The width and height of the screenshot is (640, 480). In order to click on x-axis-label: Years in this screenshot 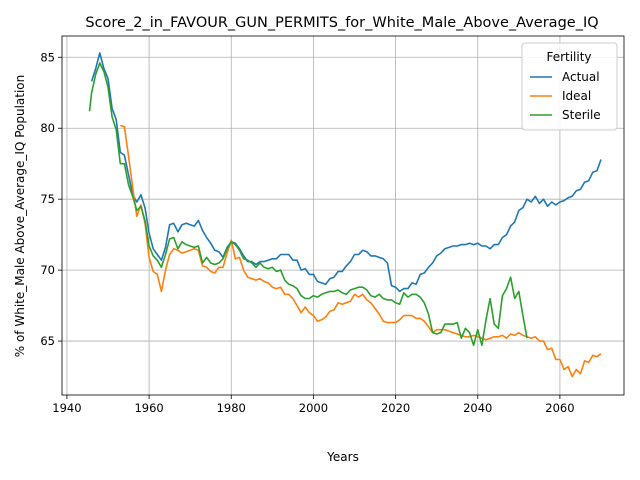, I will do `click(342, 457)`.